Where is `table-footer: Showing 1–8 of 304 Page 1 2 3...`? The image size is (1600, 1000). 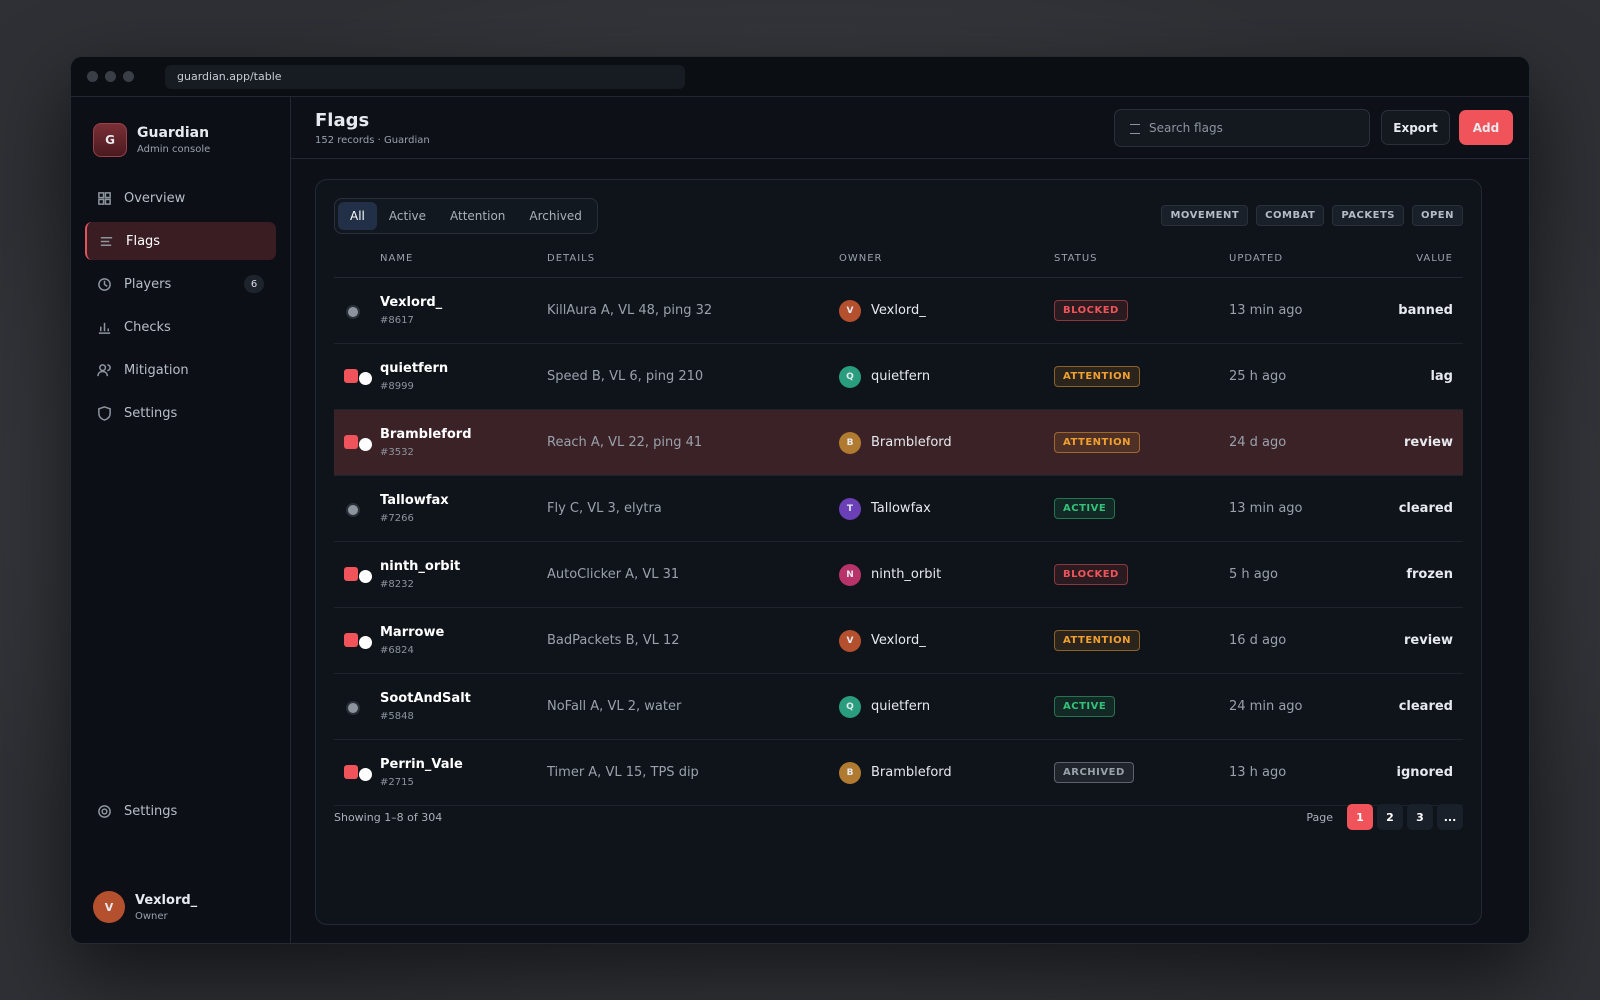
table-footer: Showing 1–8 of 304 Page 1 2 3... is located at coordinates (898, 817).